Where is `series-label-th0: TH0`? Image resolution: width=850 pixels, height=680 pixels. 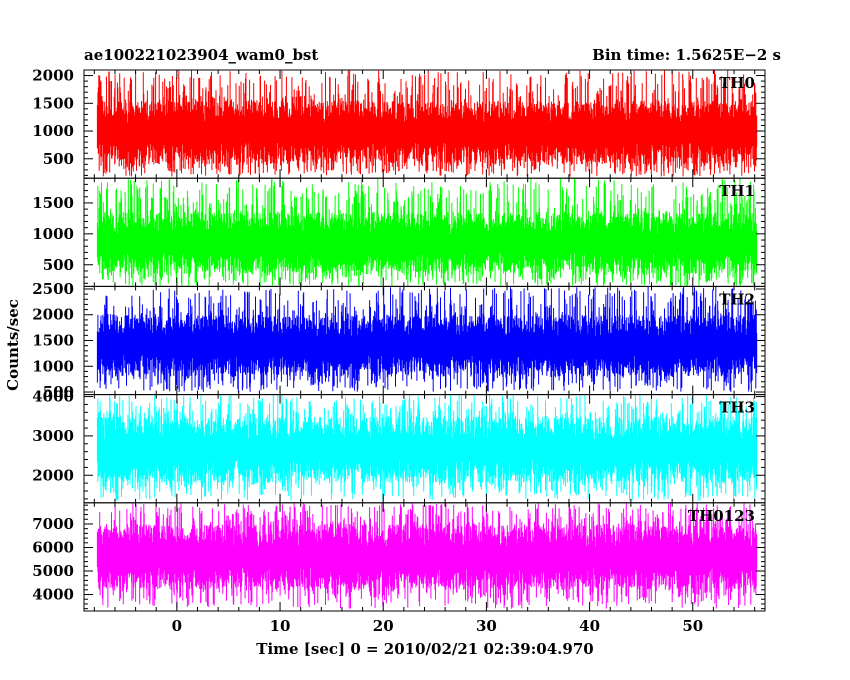
series-label-th0: TH0 is located at coordinates (737, 83).